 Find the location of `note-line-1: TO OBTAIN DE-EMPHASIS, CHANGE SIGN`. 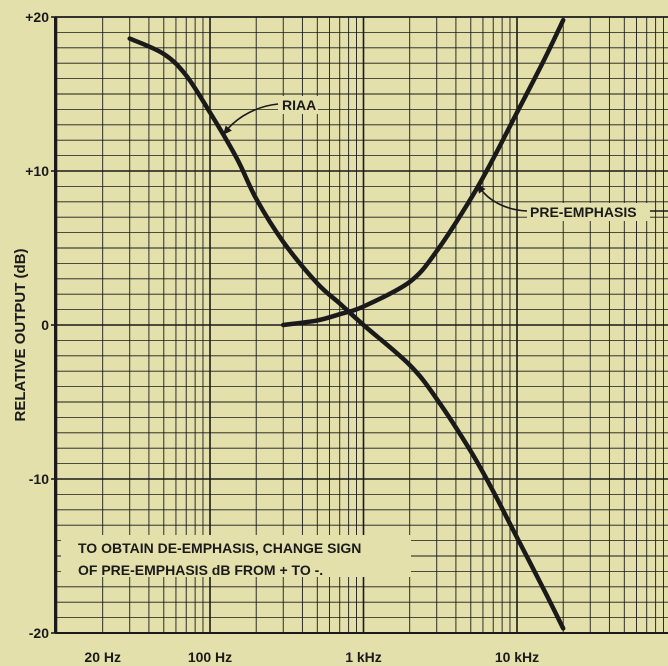

note-line-1: TO OBTAIN DE-EMPHASIS, CHANGE SIGN is located at coordinates (219, 548).